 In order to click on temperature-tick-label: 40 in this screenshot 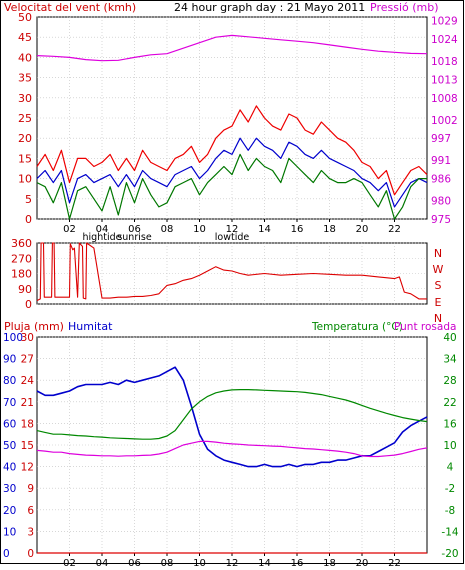, I will do `click(449, 338)`.